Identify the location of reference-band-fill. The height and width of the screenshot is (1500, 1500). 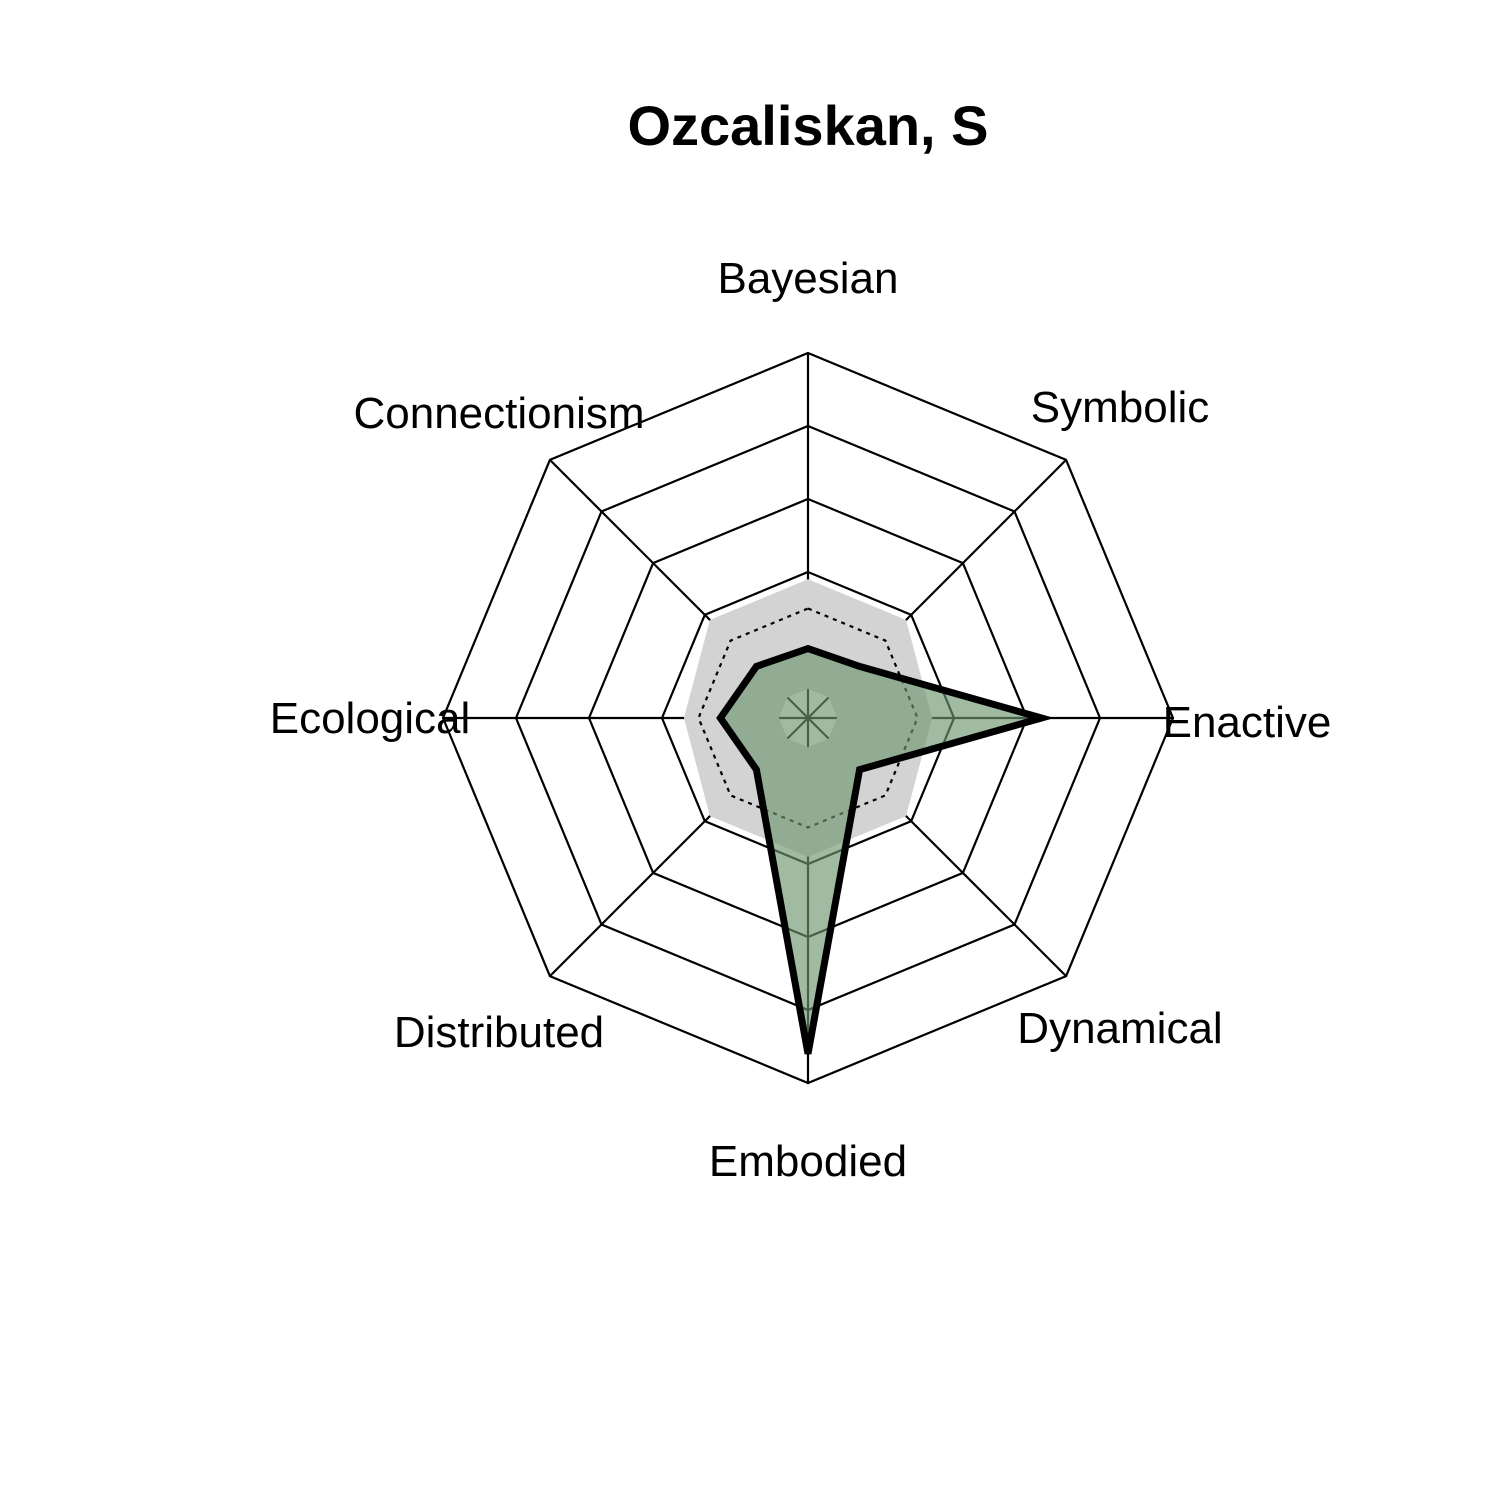
(808, 718).